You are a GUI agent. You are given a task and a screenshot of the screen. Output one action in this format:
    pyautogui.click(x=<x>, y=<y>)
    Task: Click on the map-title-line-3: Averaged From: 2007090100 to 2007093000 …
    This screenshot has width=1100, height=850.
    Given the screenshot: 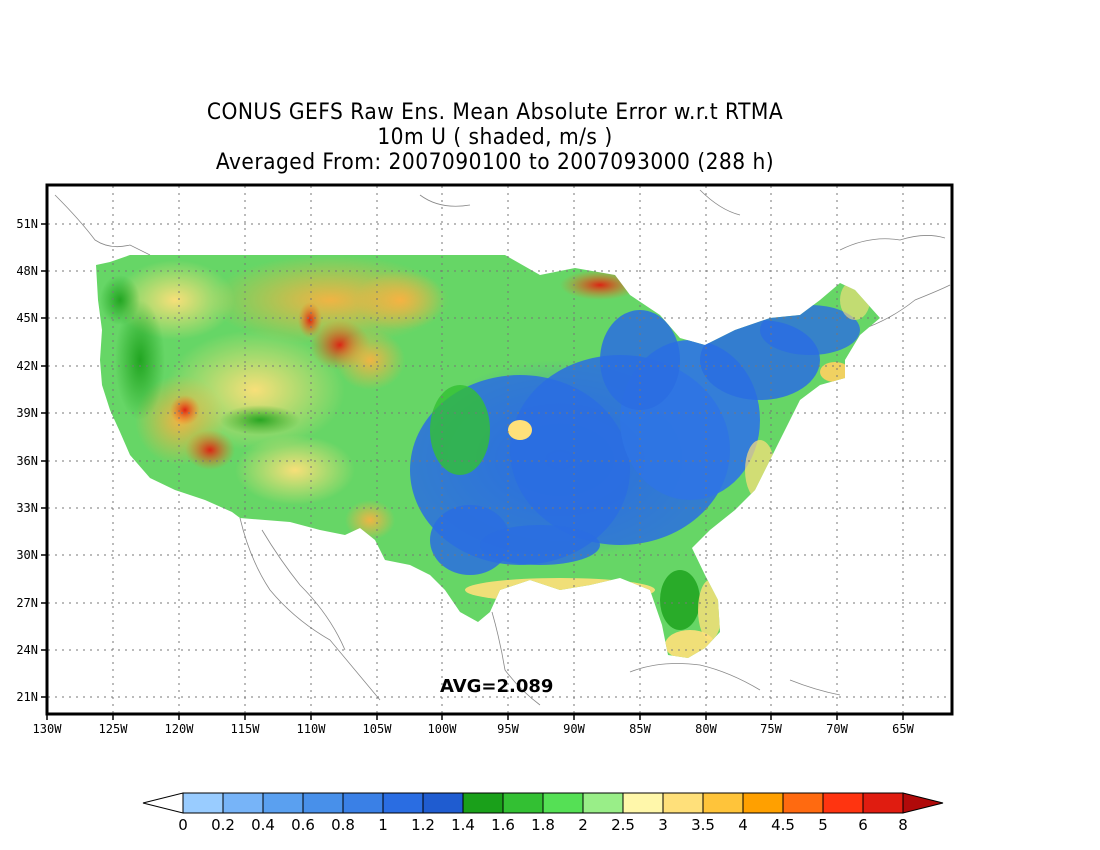 What is the action you would take?
    pyautogui.click(x=495, y=162)
    